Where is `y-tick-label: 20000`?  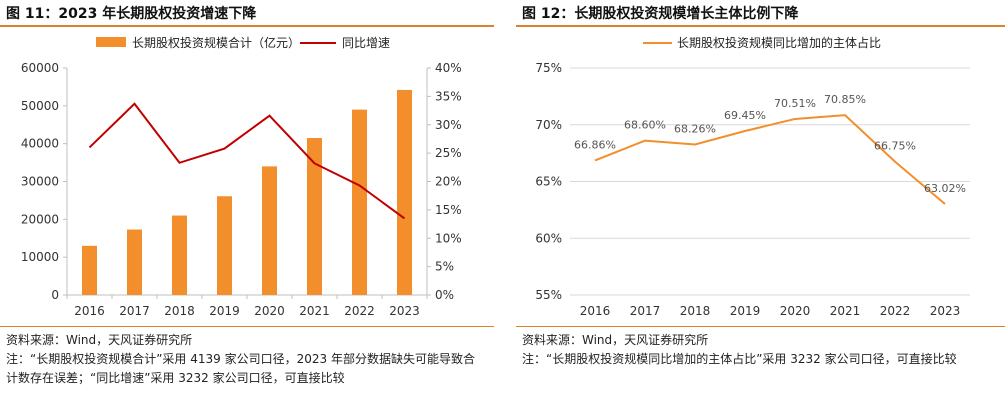
y-tick-label: 20000 is located at coordinates (40, 219).